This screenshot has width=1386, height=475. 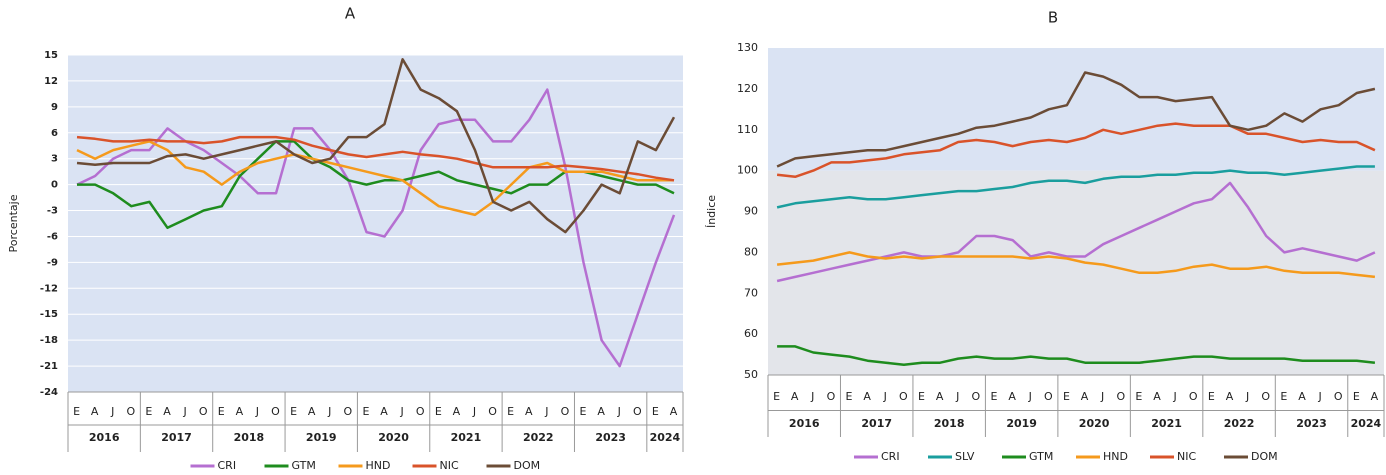 I want to click on y-tick-label: 50, so click(x=751, y=374).